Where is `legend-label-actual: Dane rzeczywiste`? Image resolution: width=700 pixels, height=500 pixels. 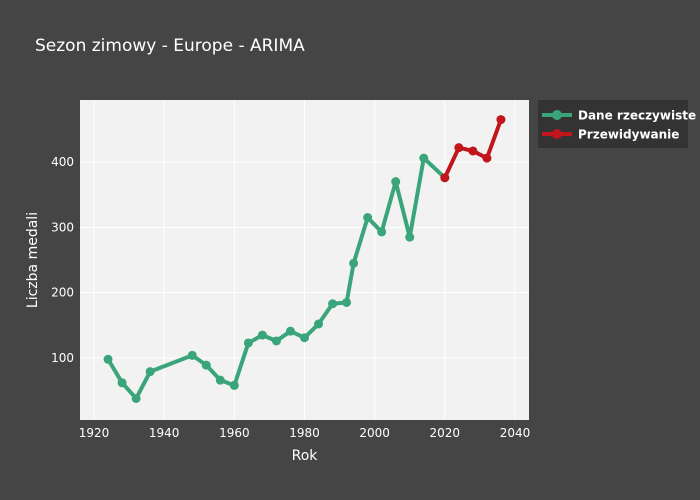 legend-label-actual: Dane rzeczywiste is located at coordinates (637, 116).